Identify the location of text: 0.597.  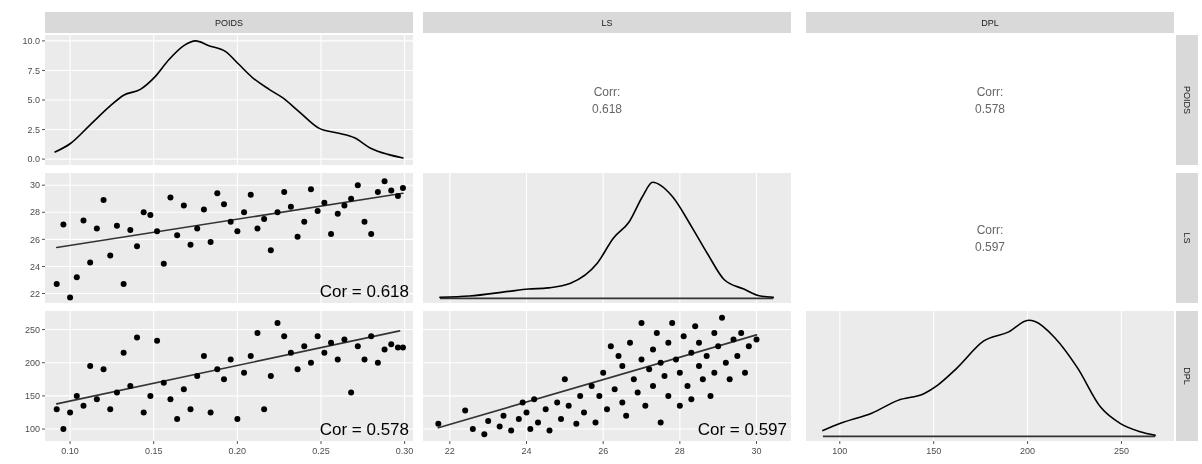
(990, 246).